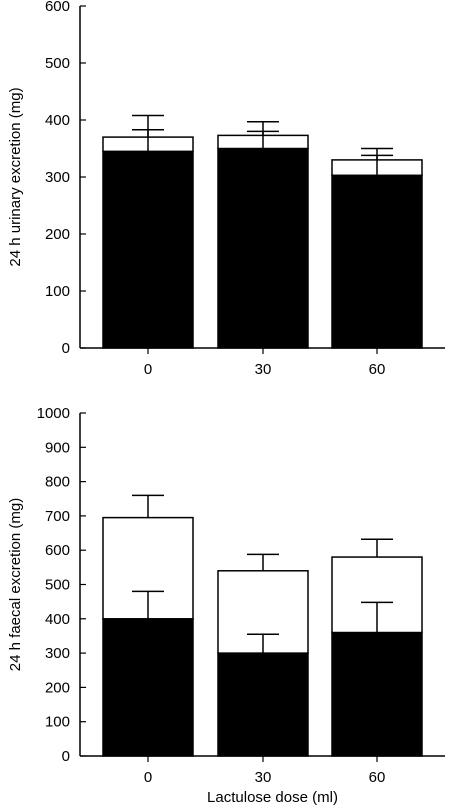 Image resolution: width=473 pixels, height=809 pixels. Describe the element at coordinates (15, 584) in the screenshot. I see `y-axis-title: 24 h faecal excretion (mg)` at that location.